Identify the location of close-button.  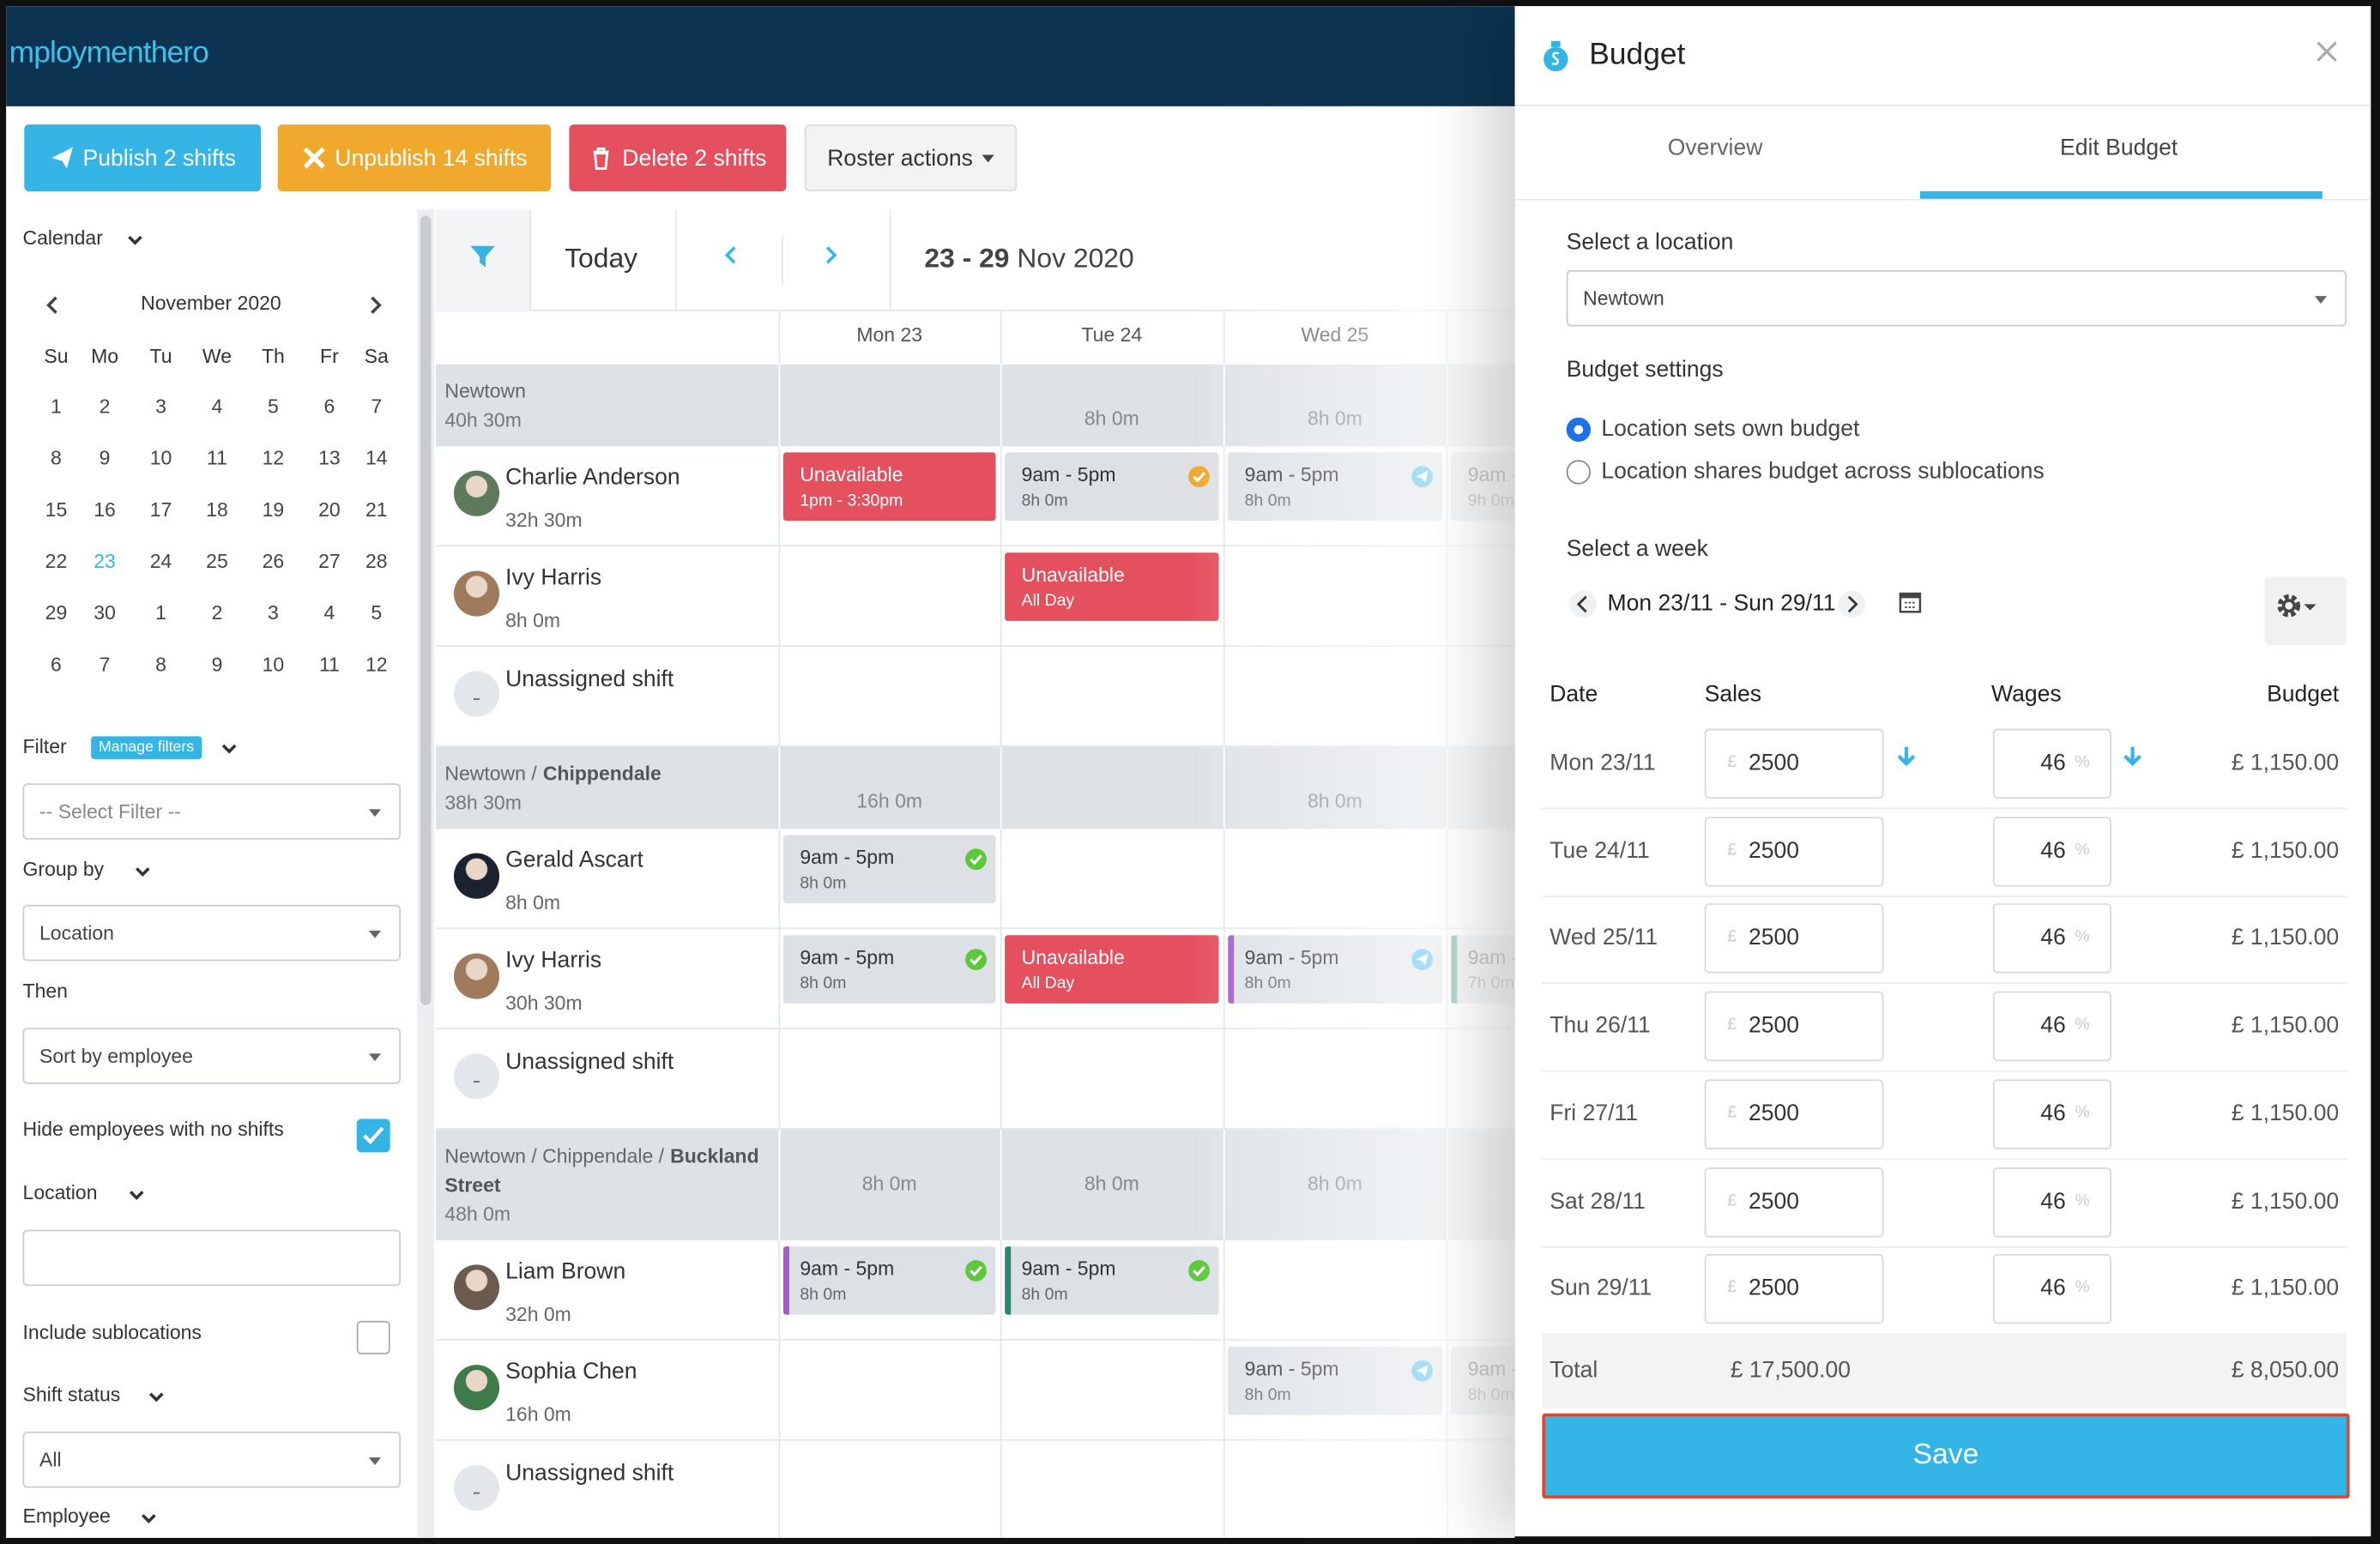
(2327, 51).